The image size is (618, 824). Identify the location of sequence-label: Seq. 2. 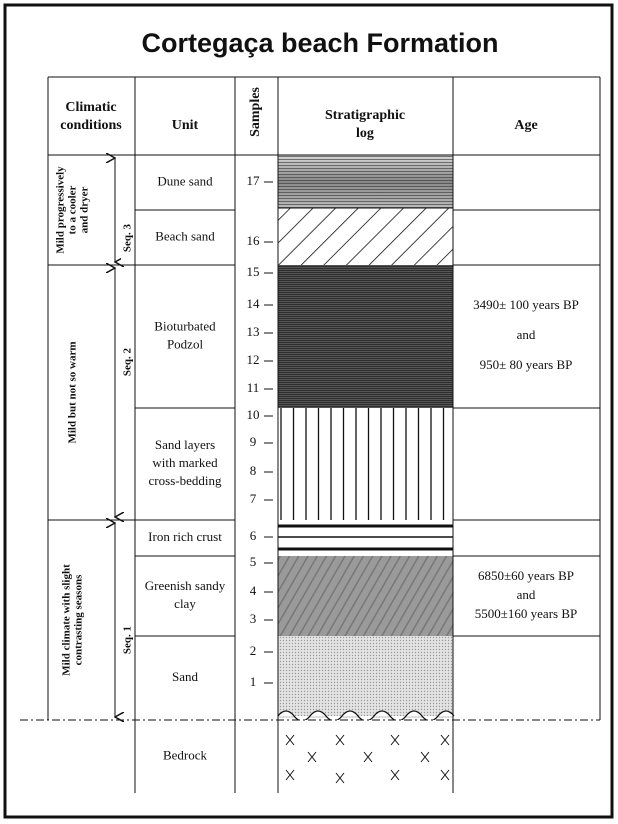
(128, 361).